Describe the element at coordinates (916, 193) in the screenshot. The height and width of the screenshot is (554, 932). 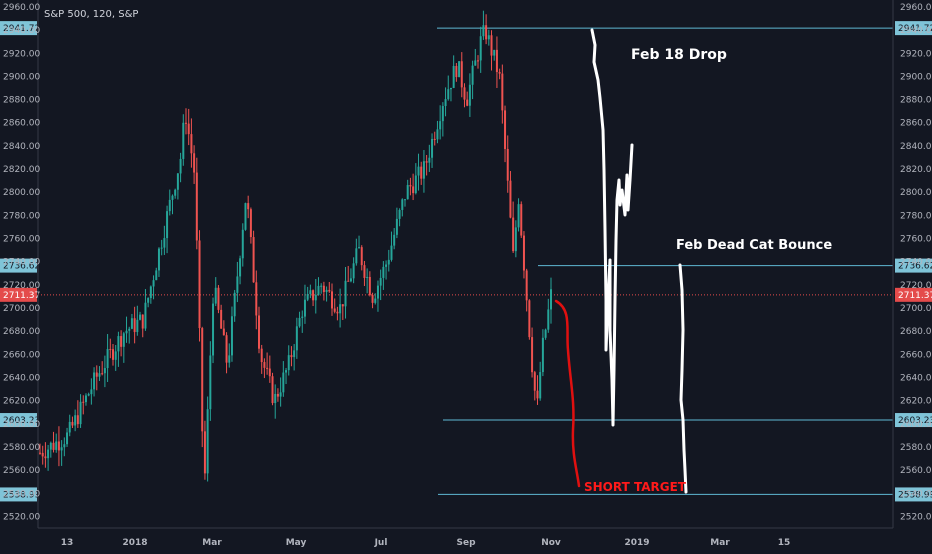
I see `y-tick-label-right: 2800.00` at that location.